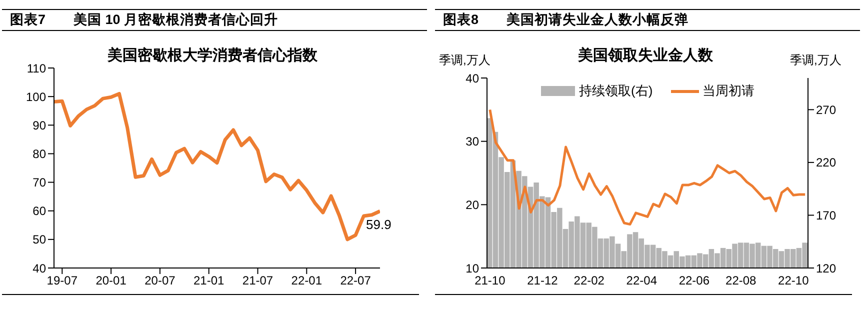 The width and height of the screenshot is (865, 325). Describe the element at coordinates (490, 281) in the screenshot. I see `x-tick-label: 21-10` at that location.